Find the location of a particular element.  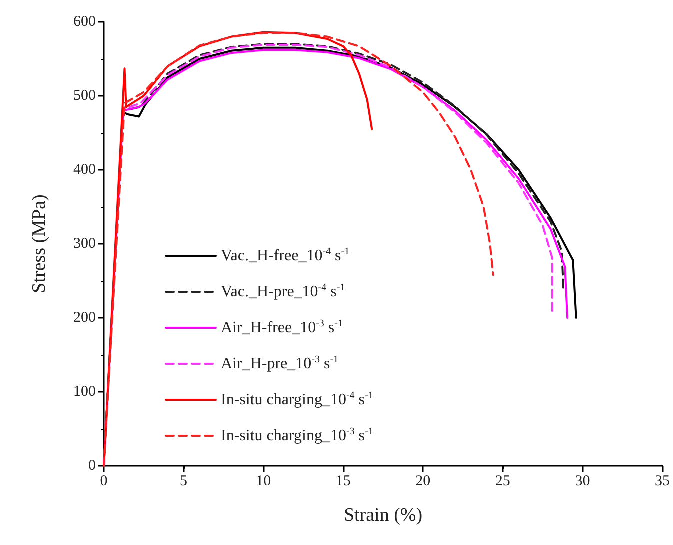

x-tick-label: 25 is located at coordinates (502, 482).